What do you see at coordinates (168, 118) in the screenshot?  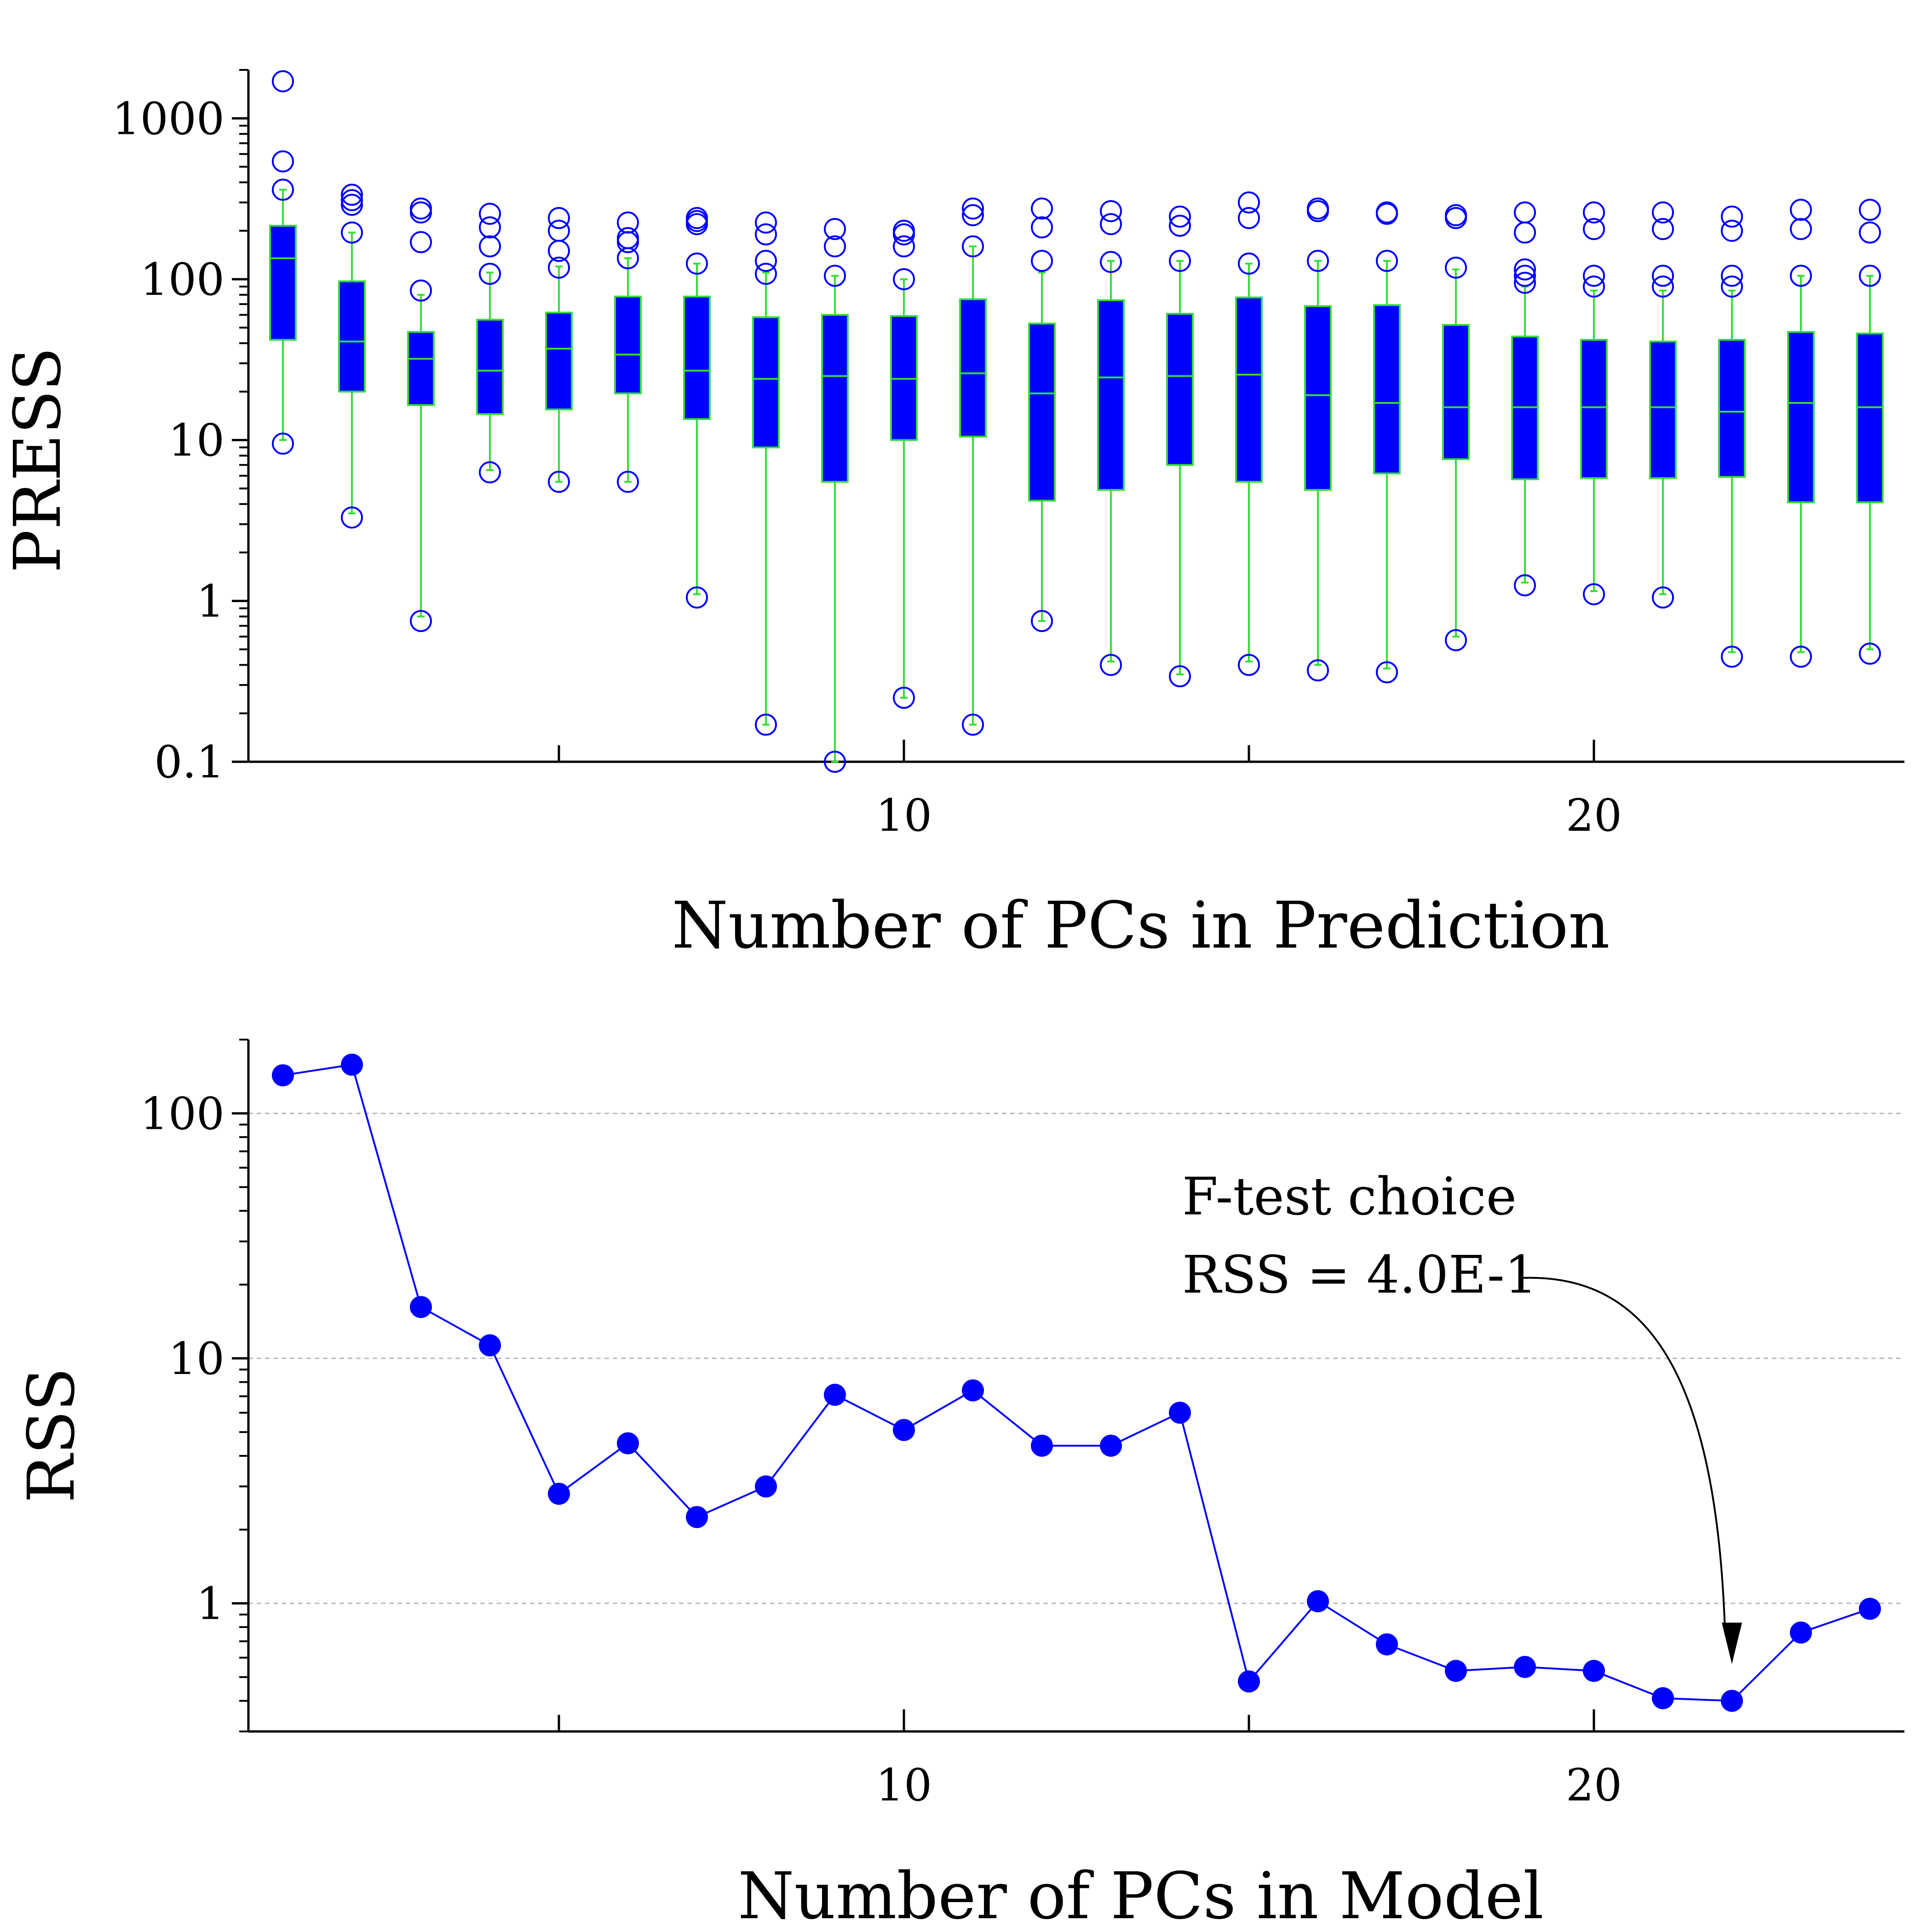 I see `y-tick-label: 1000` at bounding box center [168, 118].